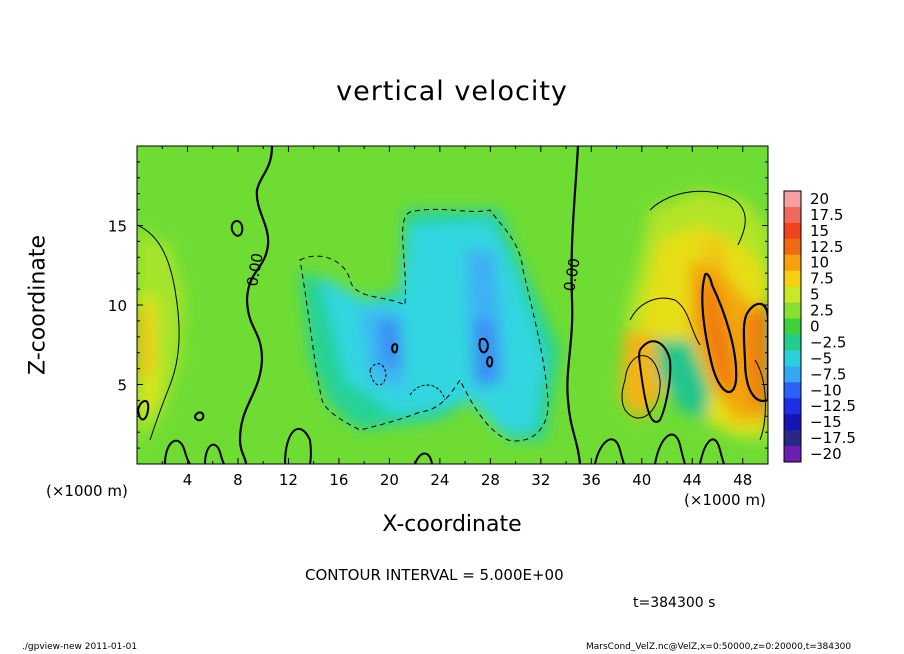  I want to click on colorbar-label: −12.5, so click(833, 406).